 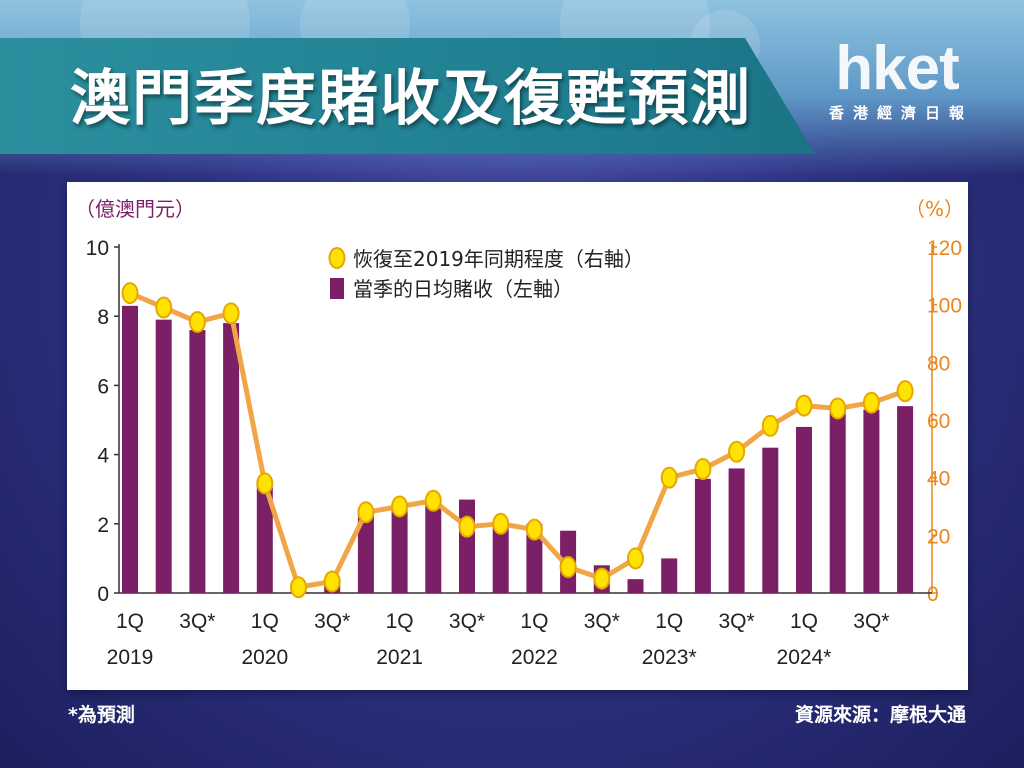 I want to click on bar-4Q2021, so click(x=500, y=560).